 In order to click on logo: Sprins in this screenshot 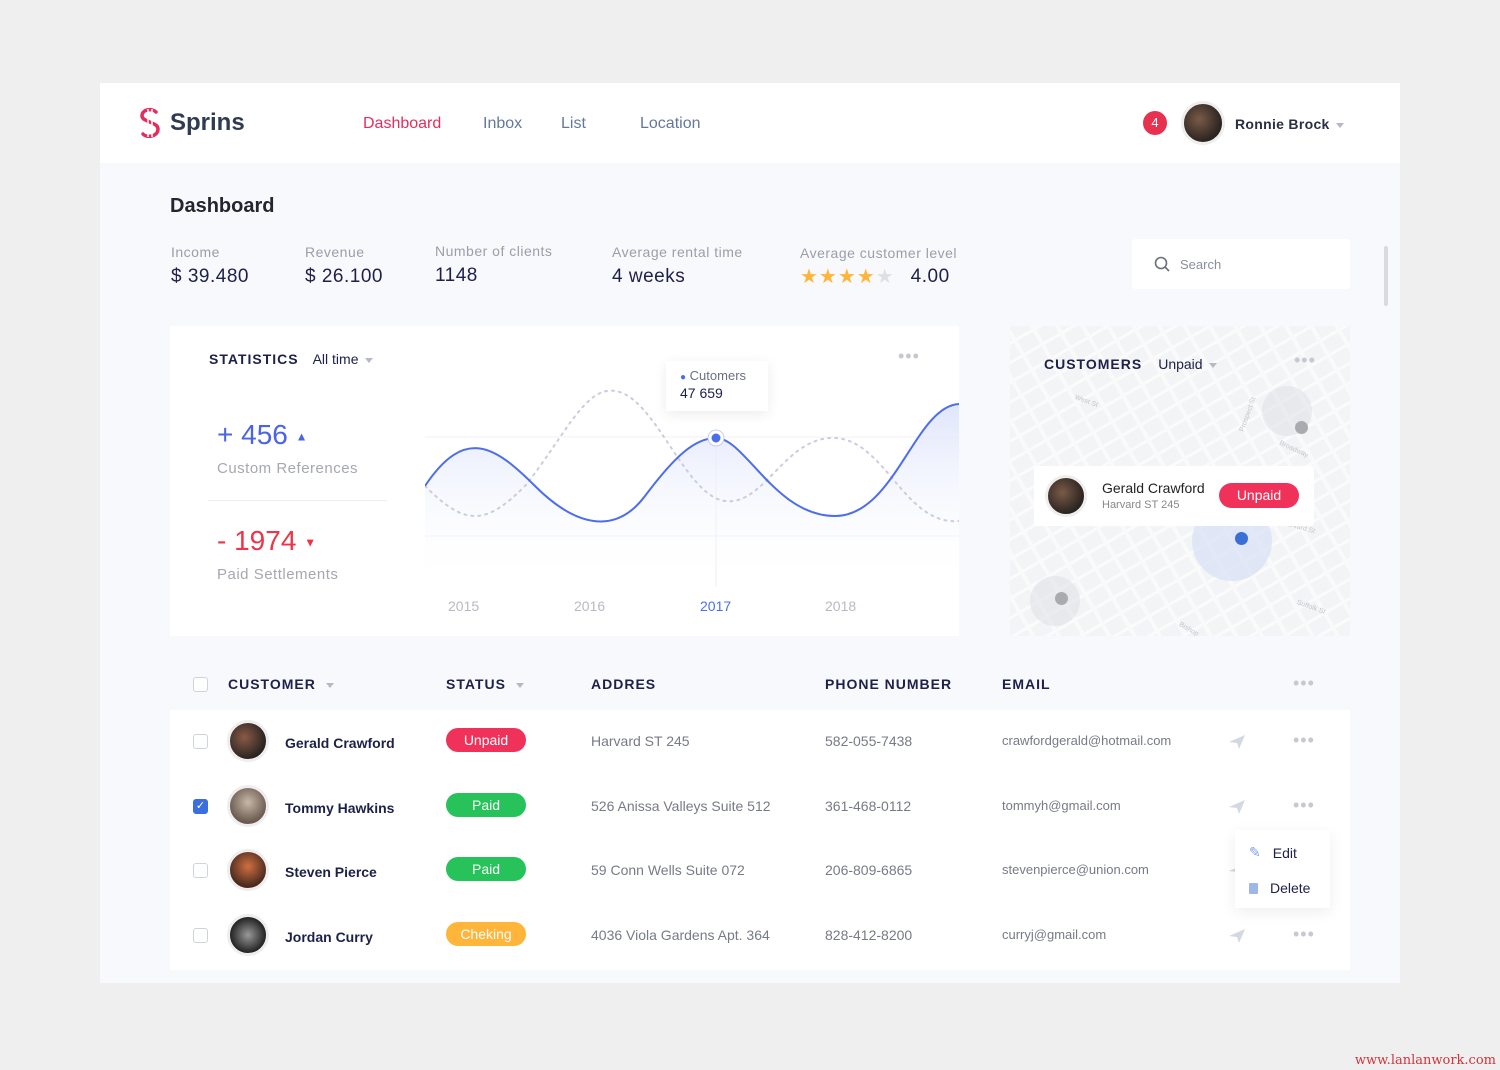, I will do `click(191, 123)`.